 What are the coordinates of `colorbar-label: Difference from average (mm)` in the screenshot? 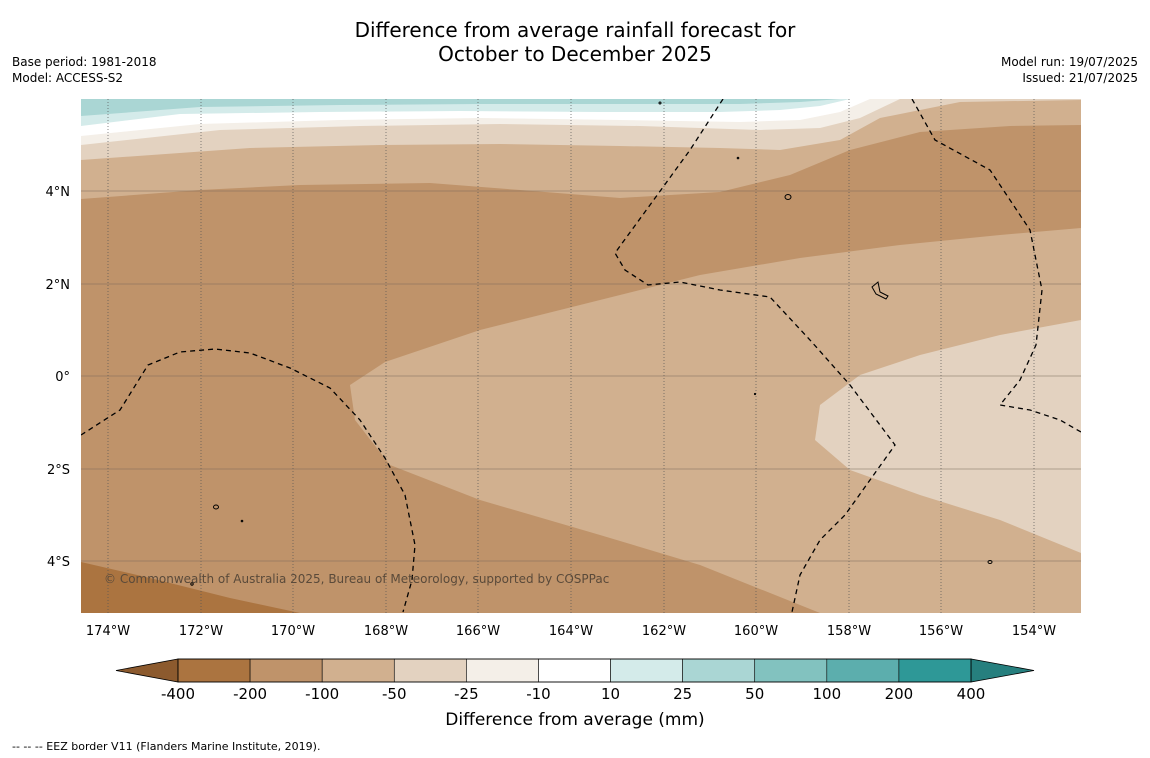 It's located at (575, 720).